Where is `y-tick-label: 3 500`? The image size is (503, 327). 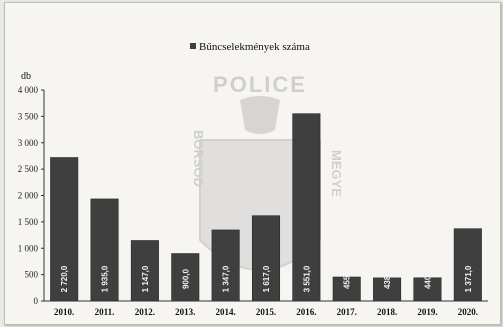
y-tick-label: 3 500 is located at coordinates (28, 116).